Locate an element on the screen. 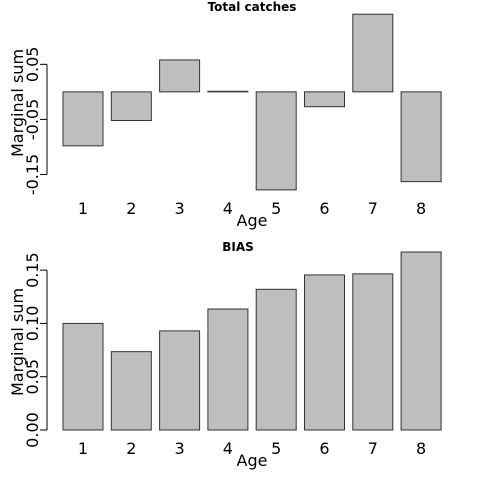  y-axis: -0.15 -0.05 0.05 is located at coordinates (35, 121).